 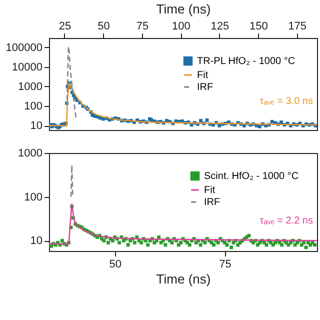 What do you see at coordinates (258, 26) in the screenshot?
I see `x-tick-label: 150` at bounding box center [258, 26].